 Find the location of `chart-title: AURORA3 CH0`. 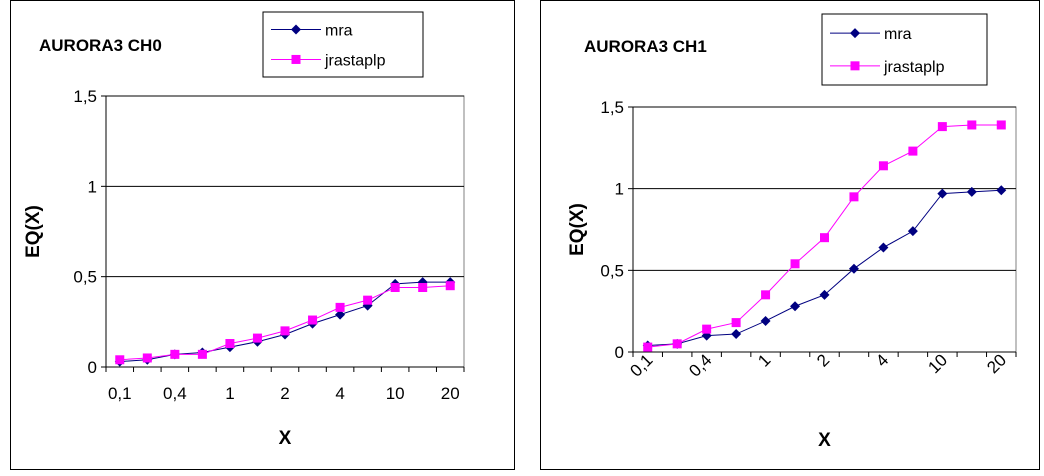

chart-title: AURORA3 CH0 is located at coordinates (100, 45).